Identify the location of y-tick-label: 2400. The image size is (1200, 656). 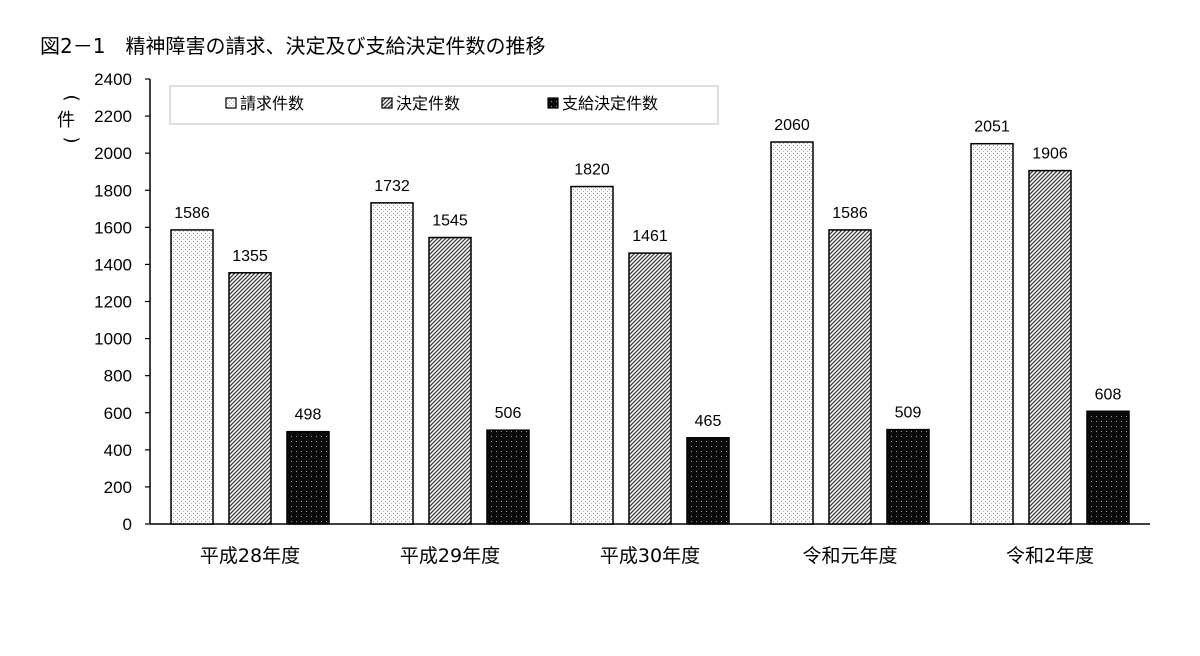
(113, 79).